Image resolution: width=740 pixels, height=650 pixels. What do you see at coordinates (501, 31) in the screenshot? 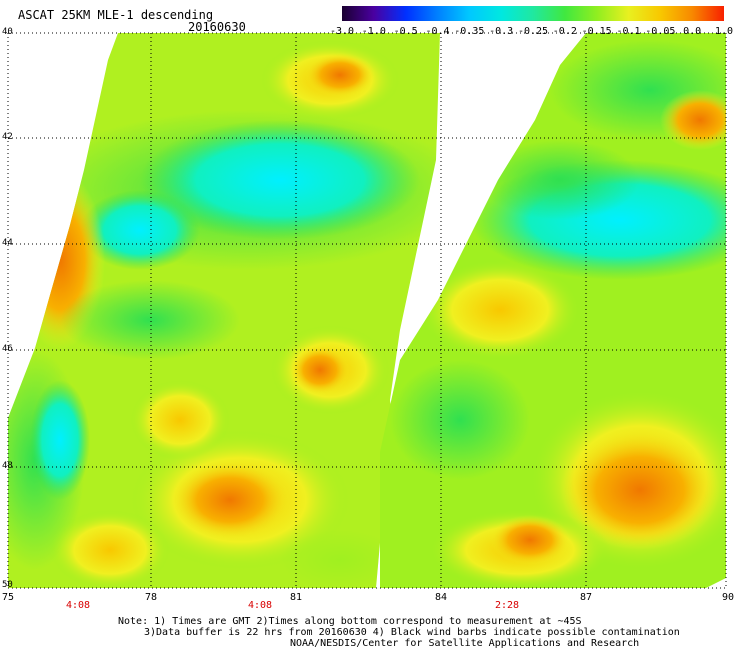
I see `colorbar-tick-label: -0.3` at bounding box center [501, 31].